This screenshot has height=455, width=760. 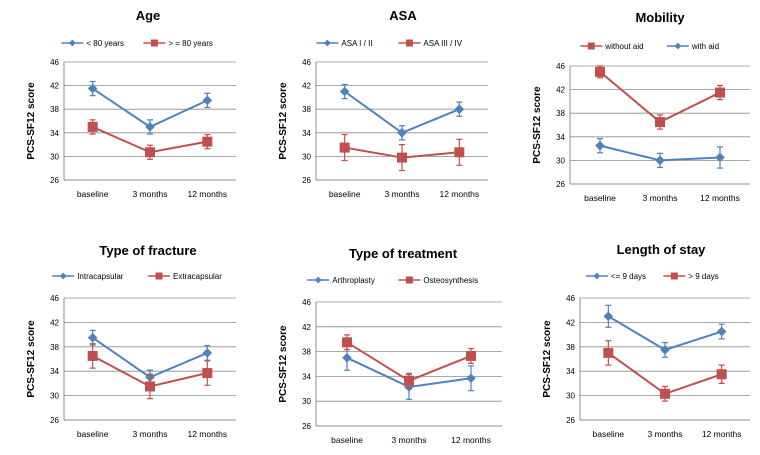 What do you see at coordinates (692, 46) in the screenshot?
I see `legend-item: with aid` at bounding box center [692, 46].